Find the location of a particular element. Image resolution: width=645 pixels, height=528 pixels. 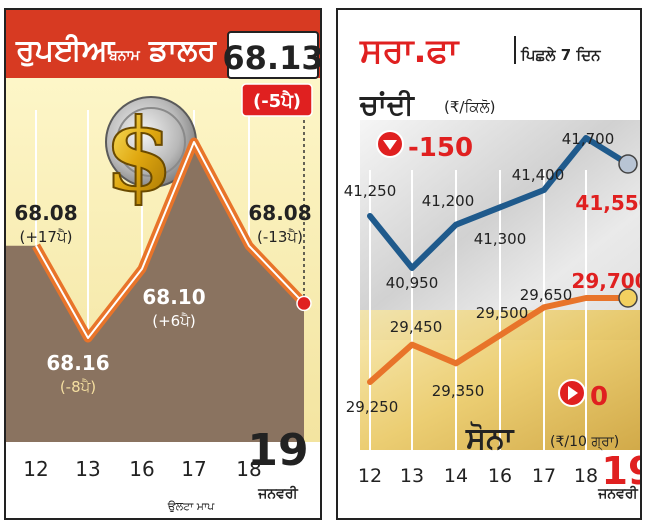

current-marker is located at coordinates (304, 303).